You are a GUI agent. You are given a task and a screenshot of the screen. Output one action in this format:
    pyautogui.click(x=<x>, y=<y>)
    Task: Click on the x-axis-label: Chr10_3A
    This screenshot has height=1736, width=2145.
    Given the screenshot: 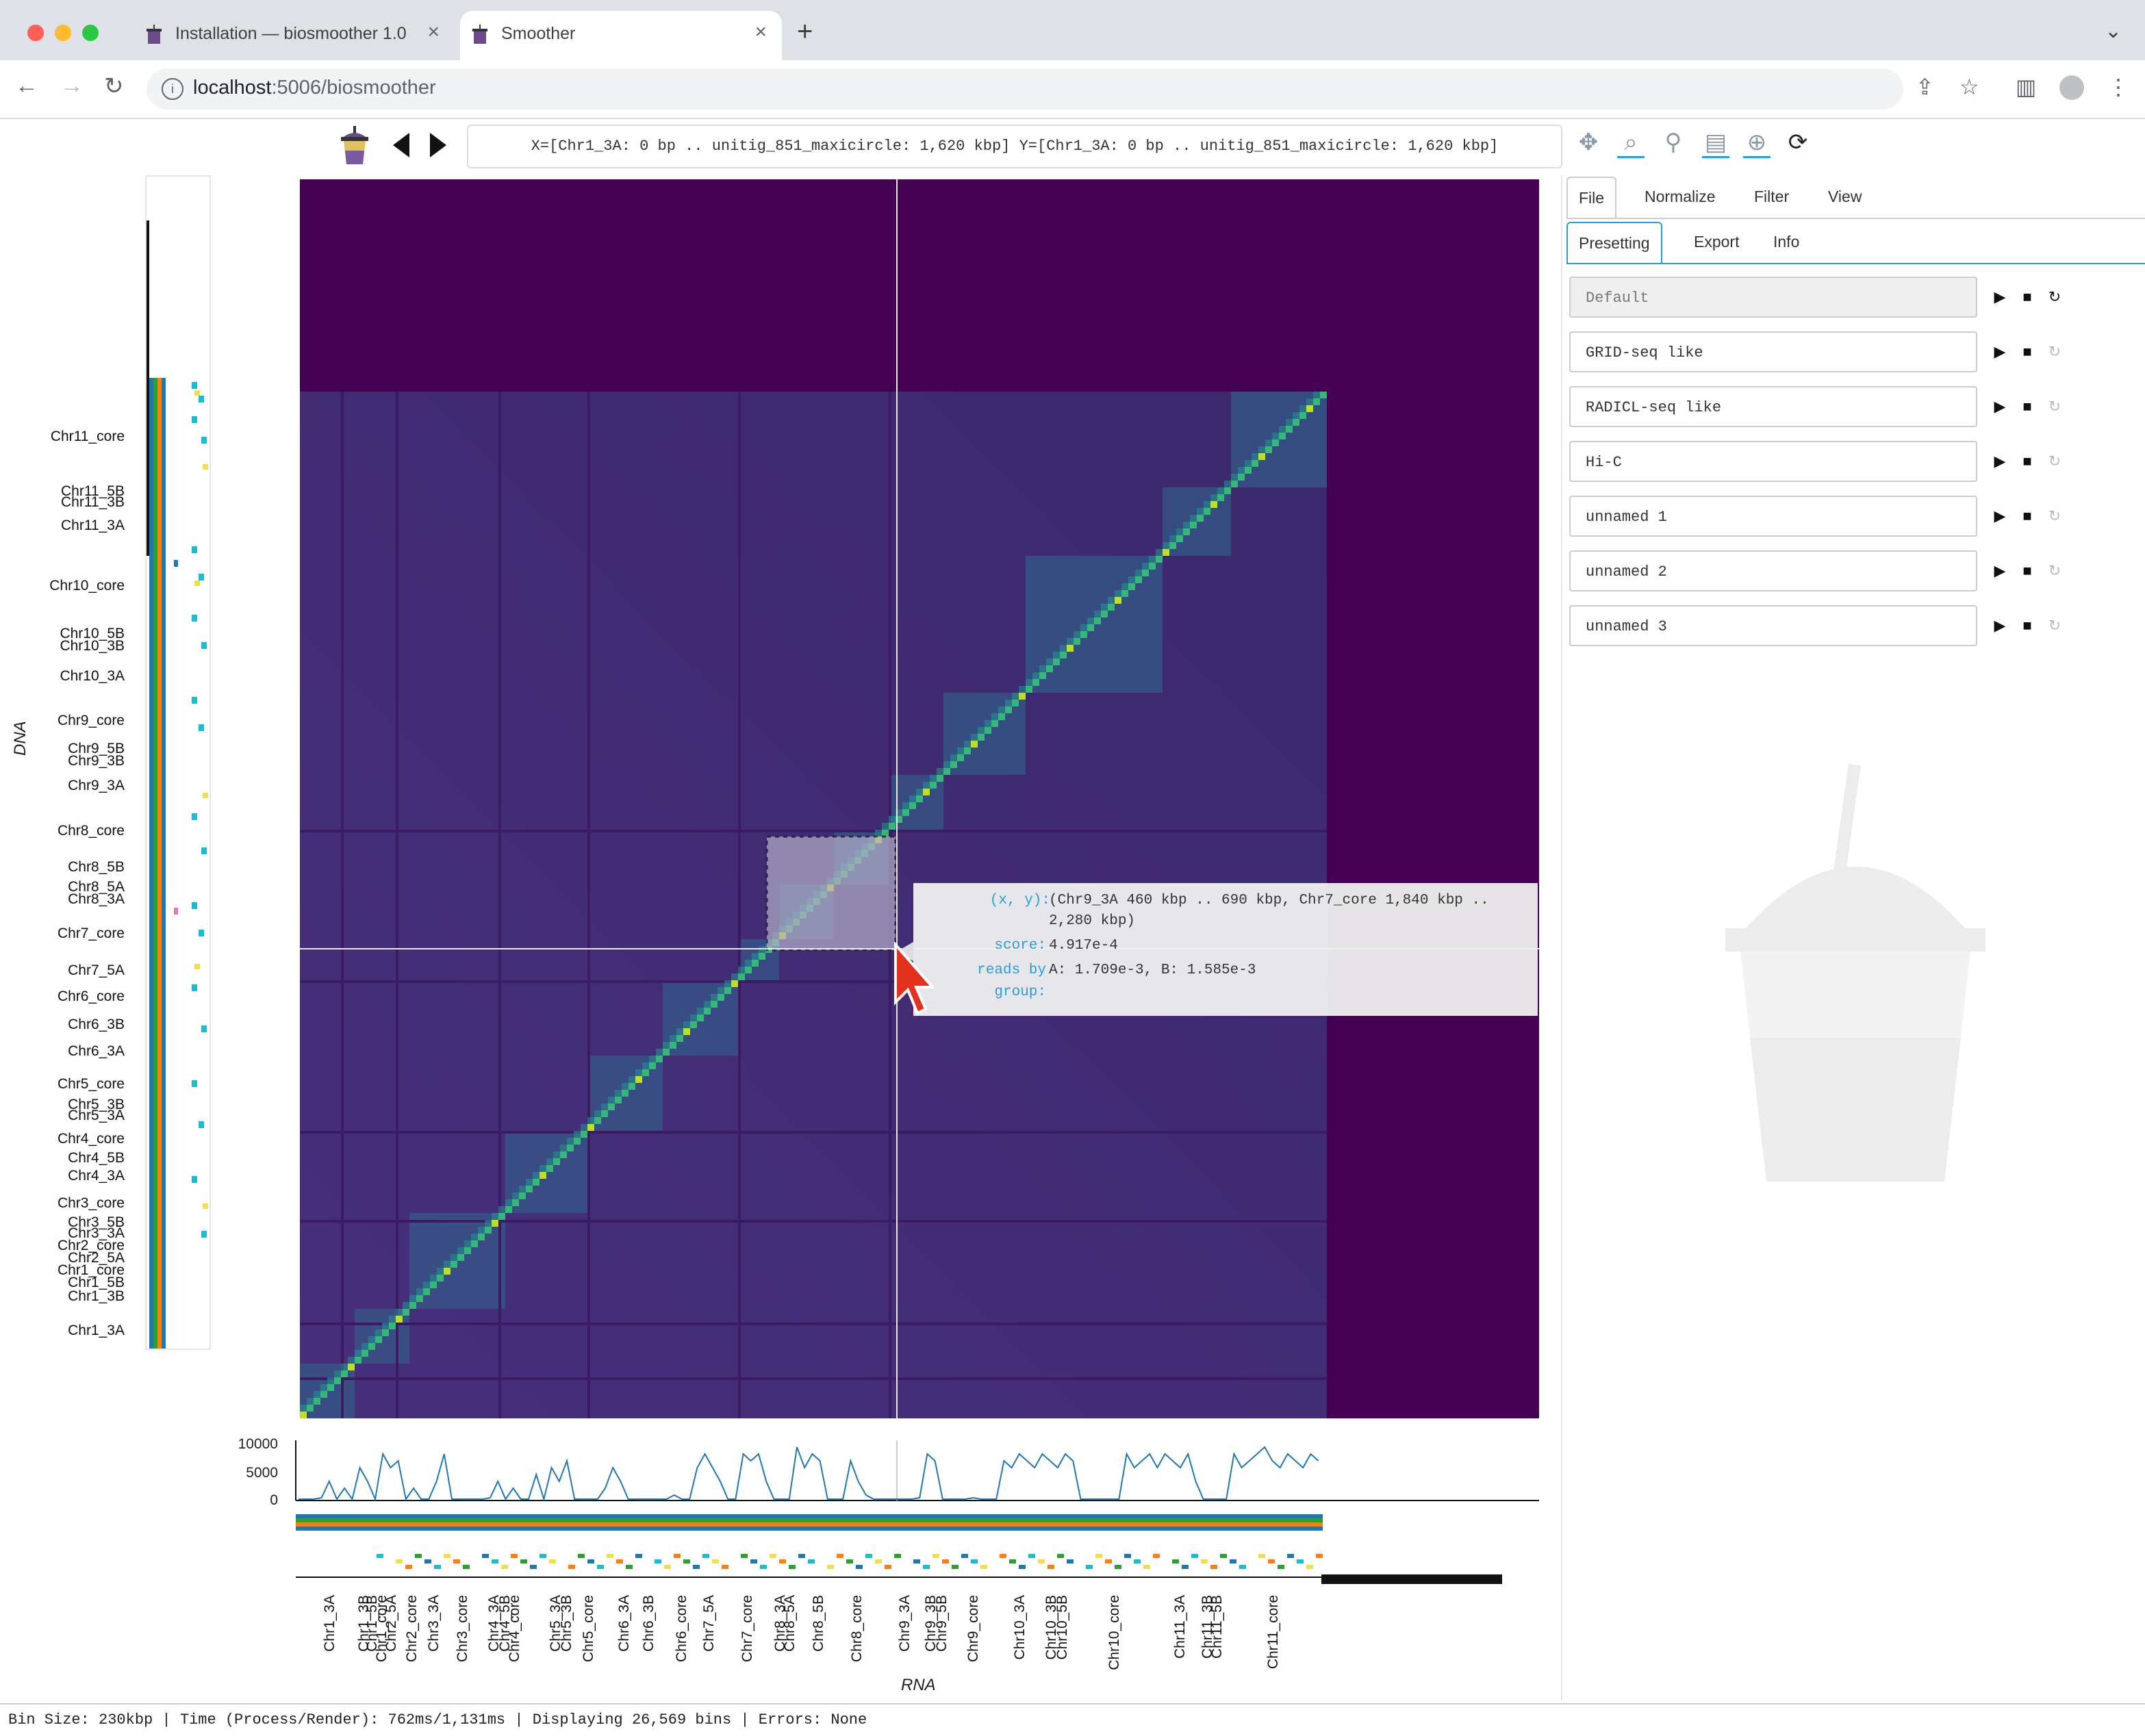 What is the action you would take?
    pyautogui.click(x=1020, y=1627)
    